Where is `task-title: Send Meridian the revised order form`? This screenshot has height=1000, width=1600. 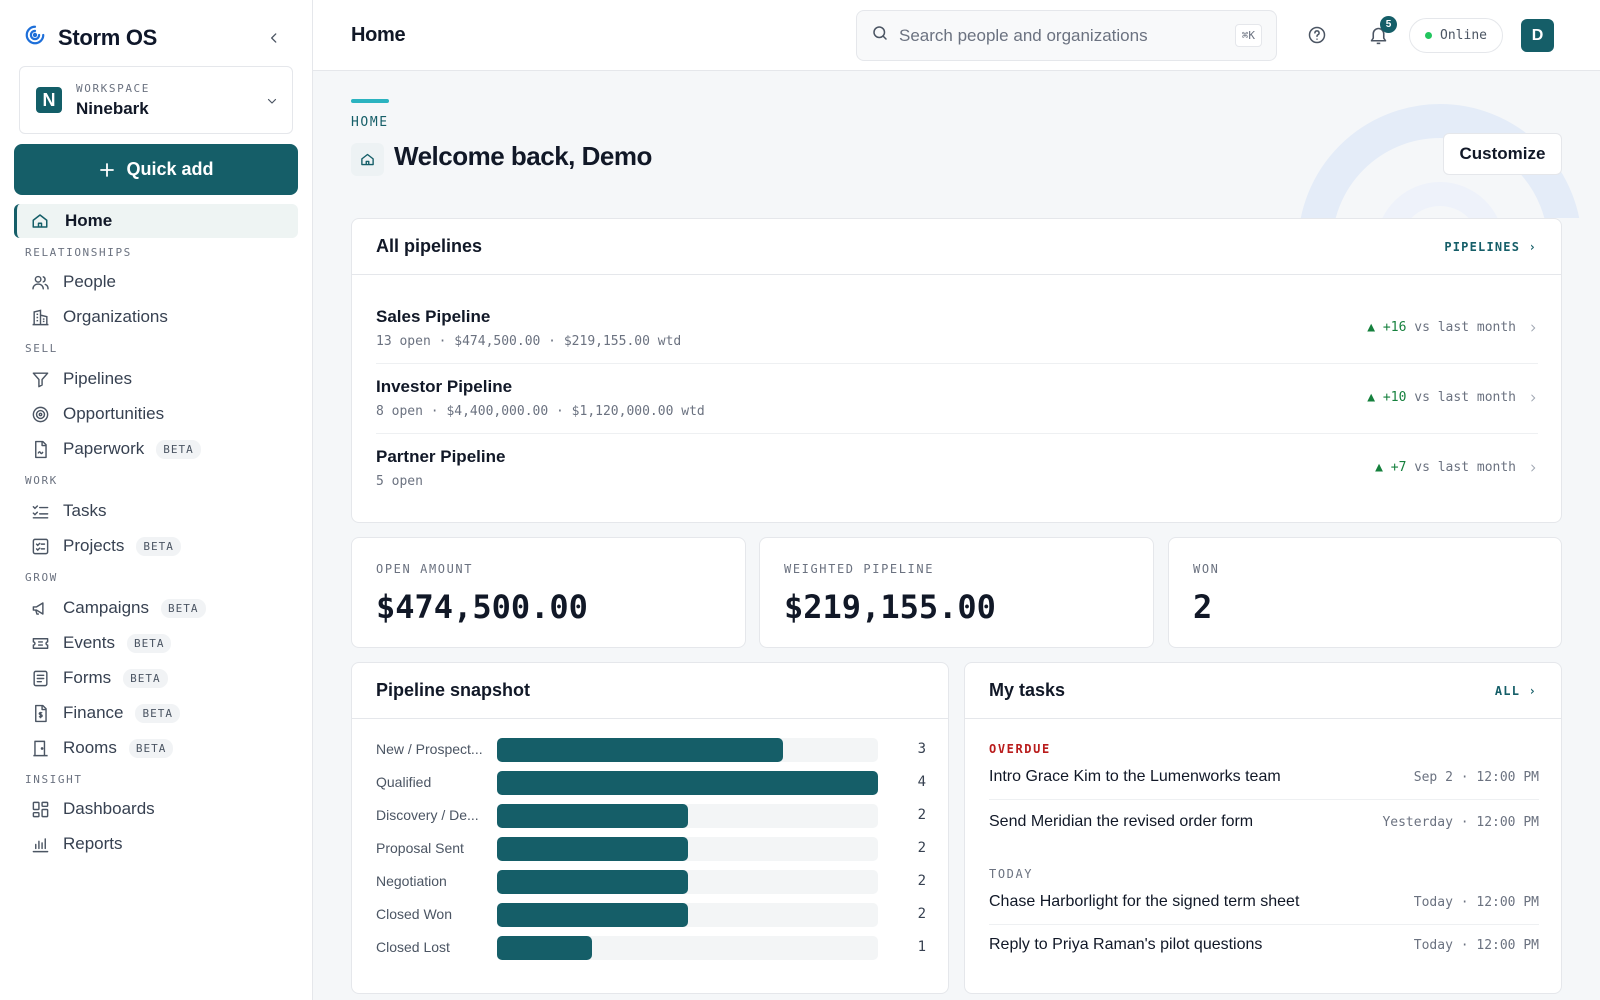 task-title: Send Meridian the revised order form is located at coordinates (1121, 821).